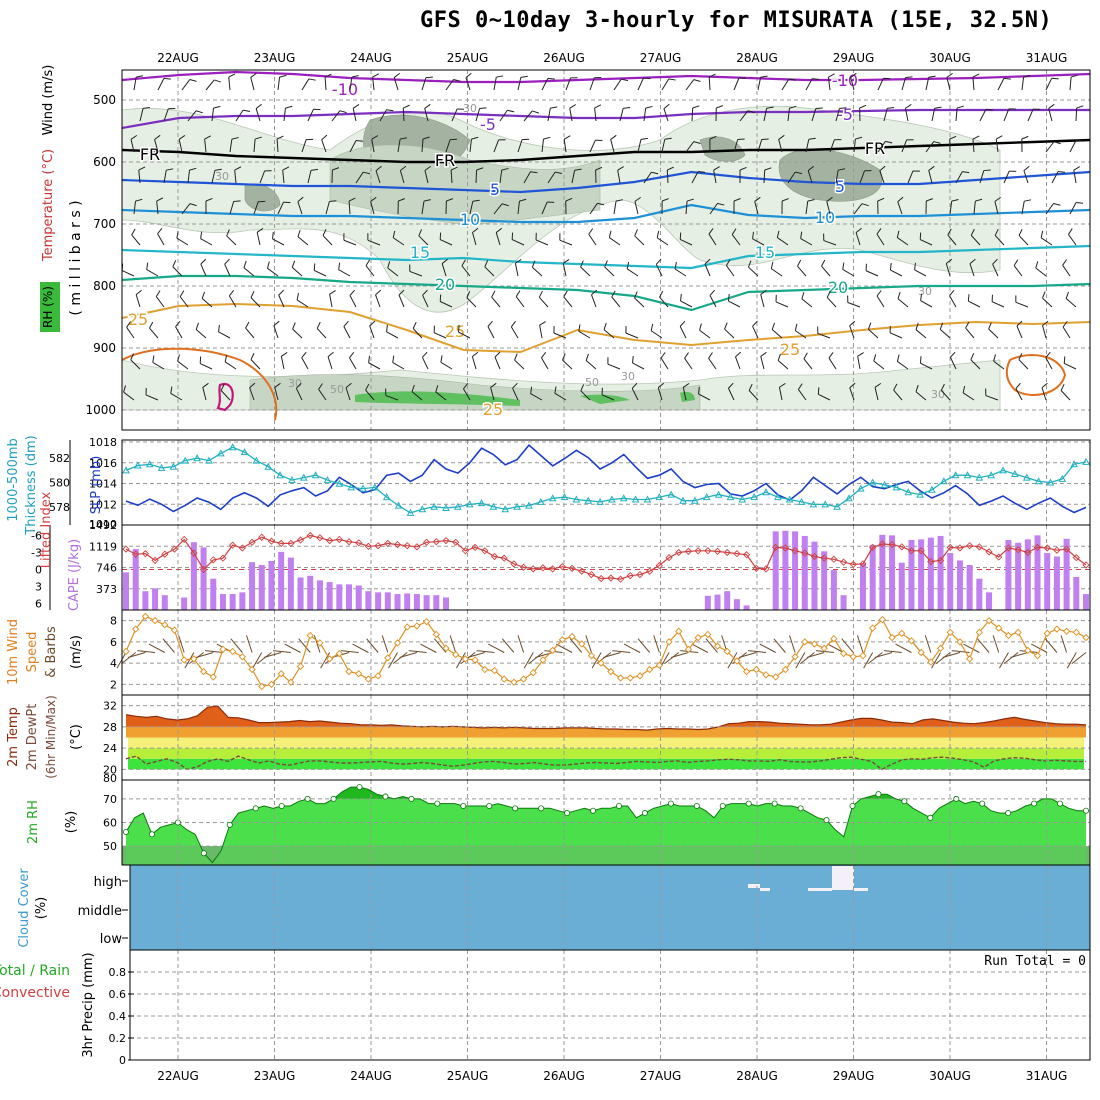 The height and width of the screenshot is (1100, 1100). I want to click on date-label-top: 24AUG, so click(371, 58).